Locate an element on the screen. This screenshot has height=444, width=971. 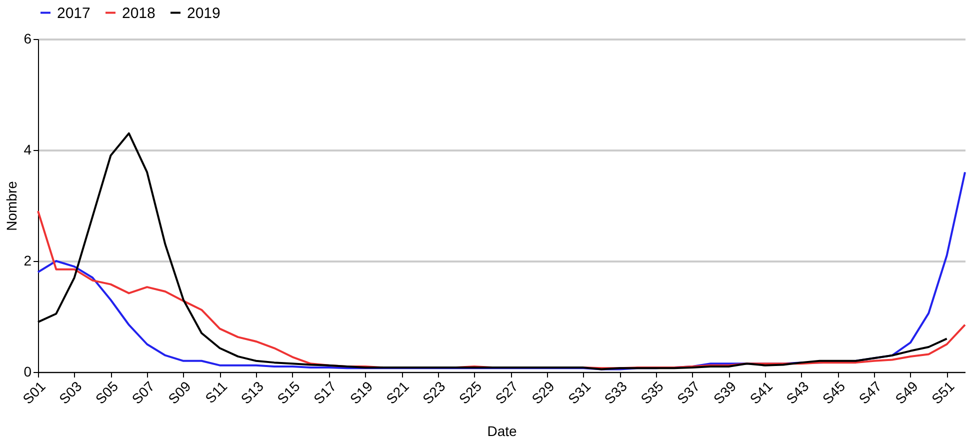
x-tick-label: S41 is located at coordinates (761, 393).